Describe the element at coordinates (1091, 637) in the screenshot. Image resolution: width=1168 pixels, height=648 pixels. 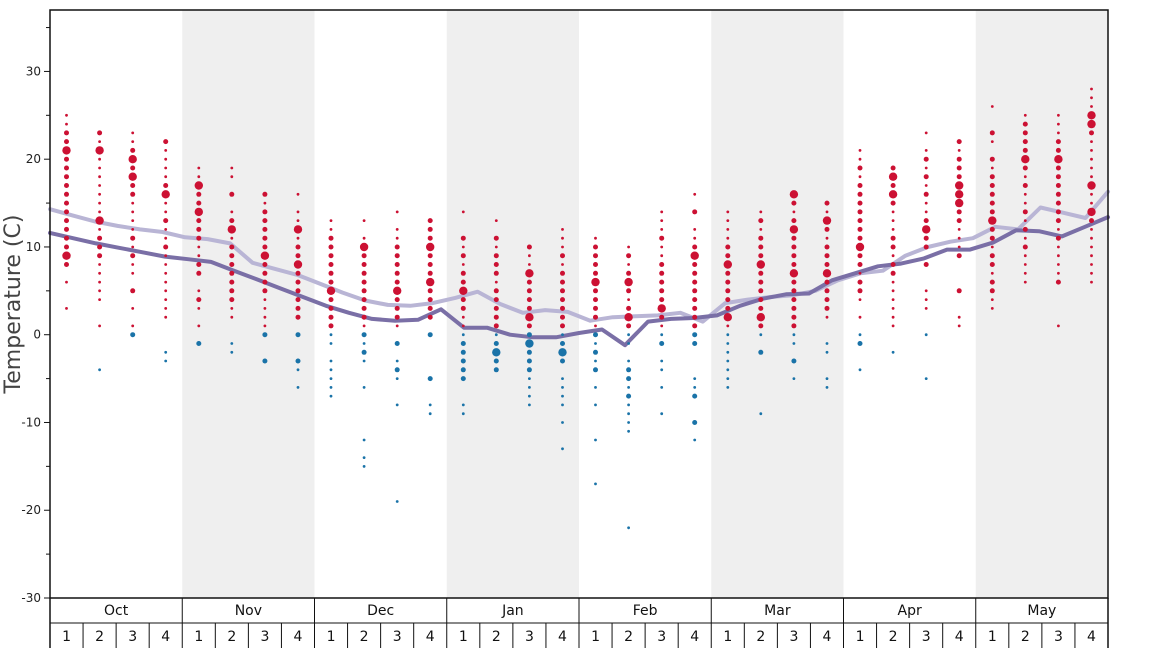
I see `week-label: 4` at that location.